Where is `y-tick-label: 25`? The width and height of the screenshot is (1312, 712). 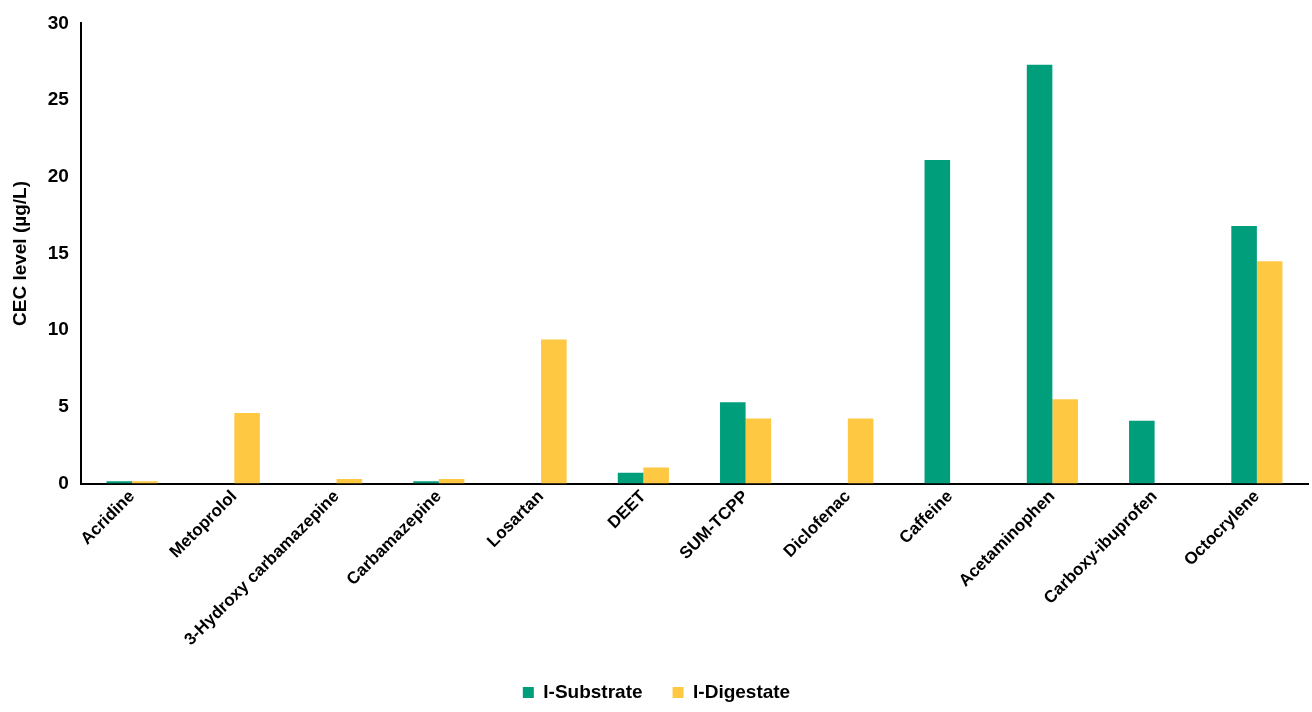 y-tick-label: 25 is located at coordinates (58, 99).